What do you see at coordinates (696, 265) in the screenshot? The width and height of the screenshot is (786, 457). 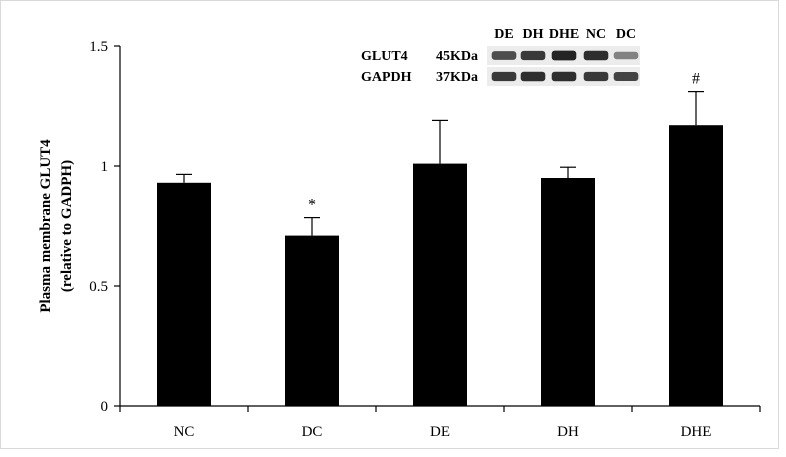 I see `bar-dhe` at bounding box center [696, 265].